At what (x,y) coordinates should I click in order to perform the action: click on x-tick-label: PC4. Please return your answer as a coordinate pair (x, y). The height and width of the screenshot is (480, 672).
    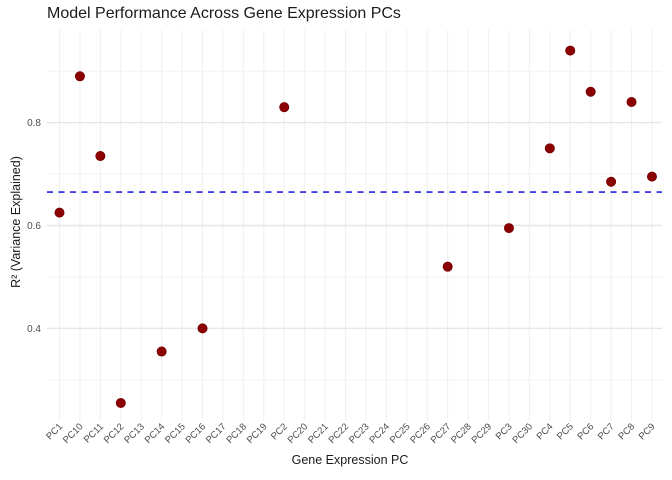
    Looking at the image, I should click on (545, 431).